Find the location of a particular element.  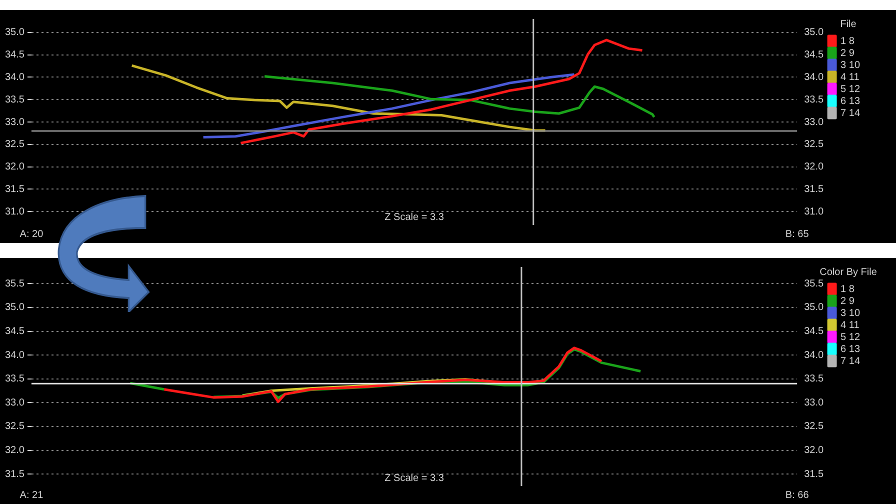

x-tick-label: B: 65 is located at coordinates (797, 234).